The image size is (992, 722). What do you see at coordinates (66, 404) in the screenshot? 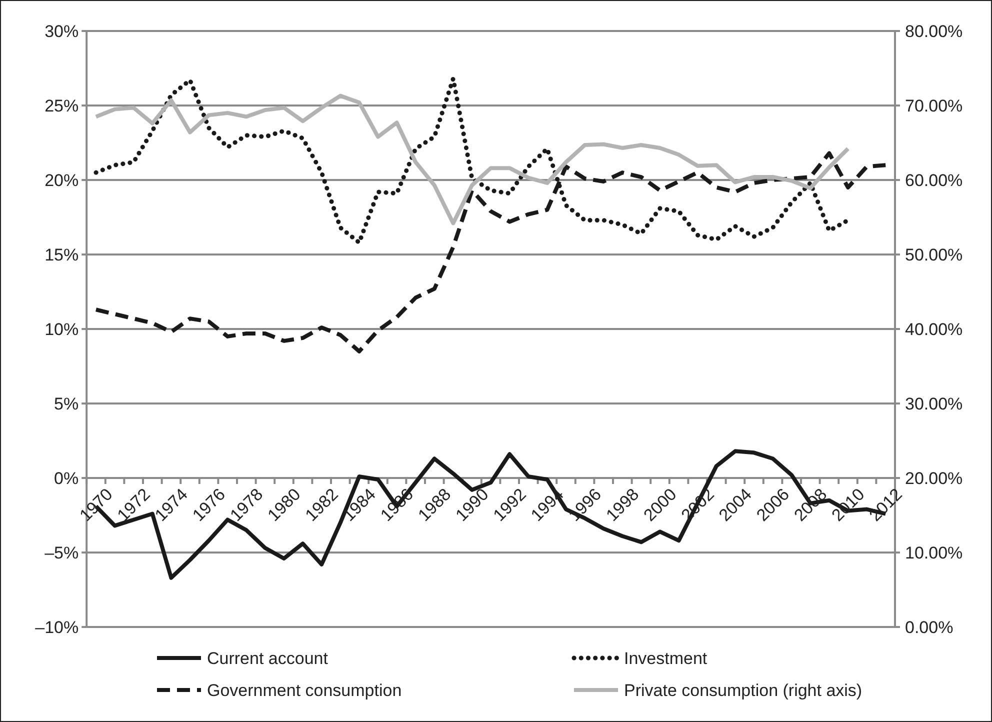
I see `y-tick-label: 5%` at bounding box center [66, 404].